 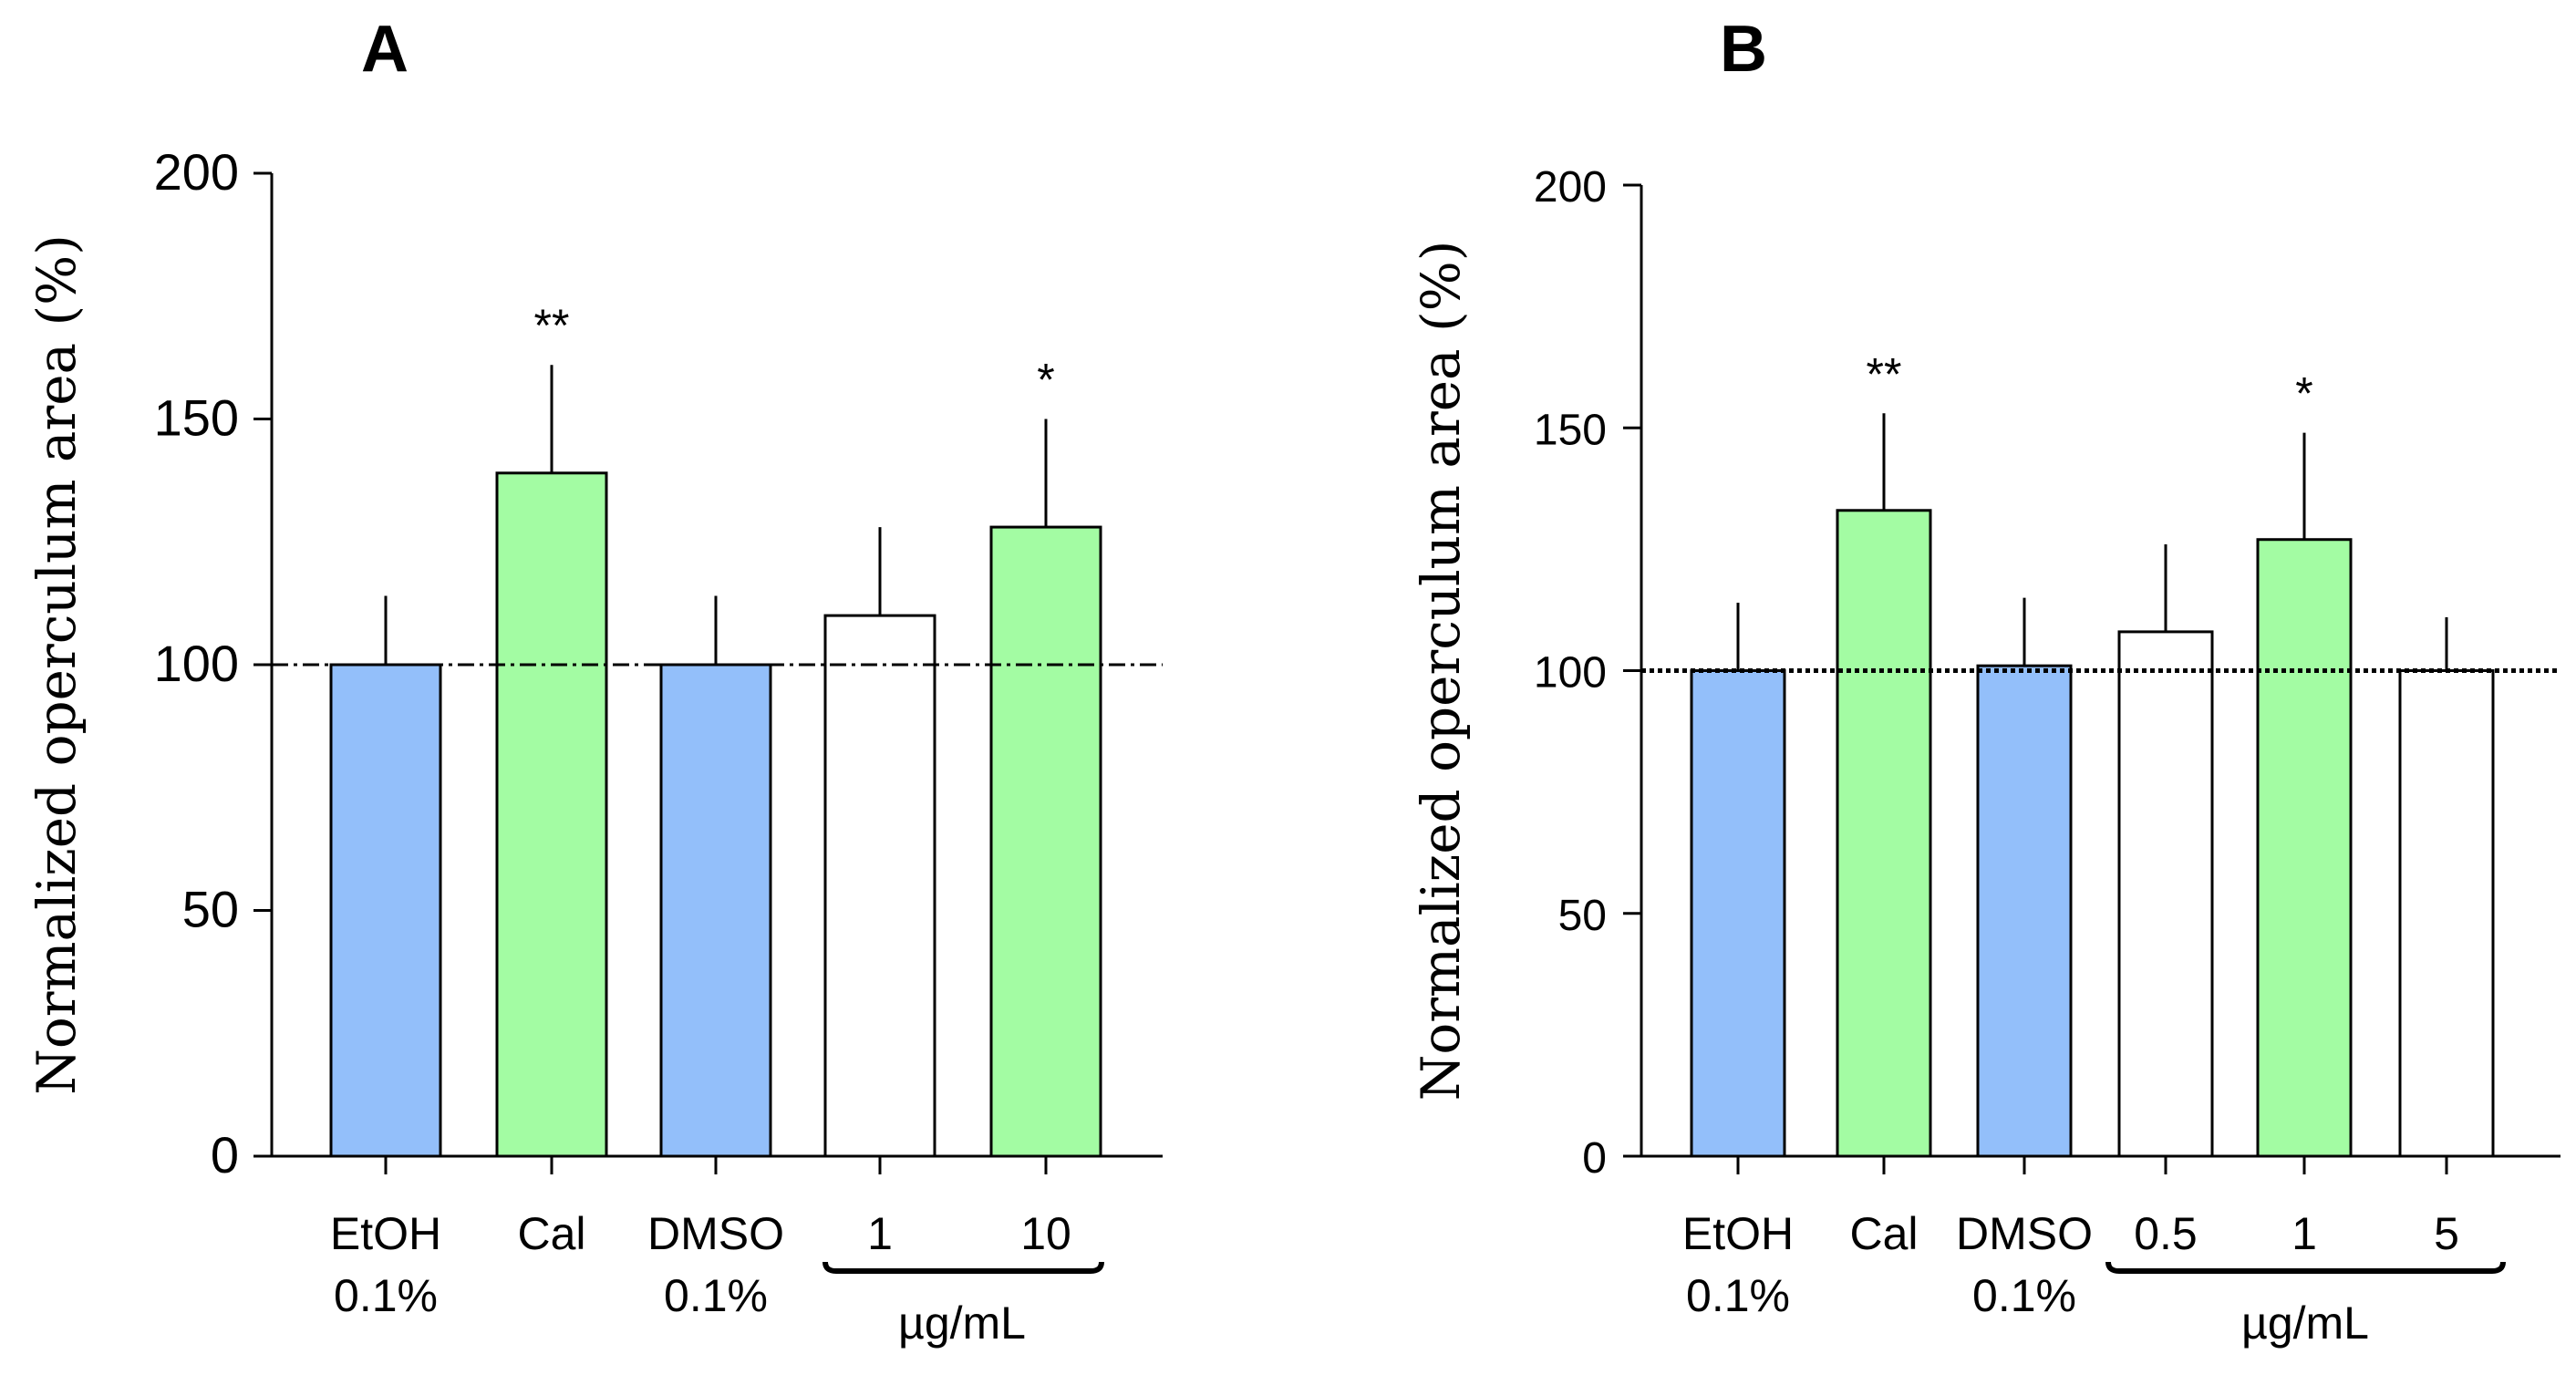 What do you see at coordinates (2446, 1234) in the screenshot?
I see `x-tick-label: 5` at bounding box center [2446, 1234].